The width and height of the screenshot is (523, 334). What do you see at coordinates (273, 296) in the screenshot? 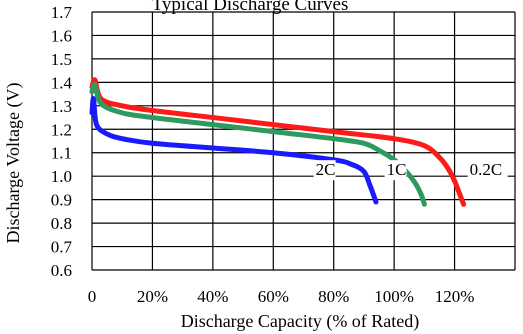
I see `x-tick-label: 60%` at bounding box center [273, 296].